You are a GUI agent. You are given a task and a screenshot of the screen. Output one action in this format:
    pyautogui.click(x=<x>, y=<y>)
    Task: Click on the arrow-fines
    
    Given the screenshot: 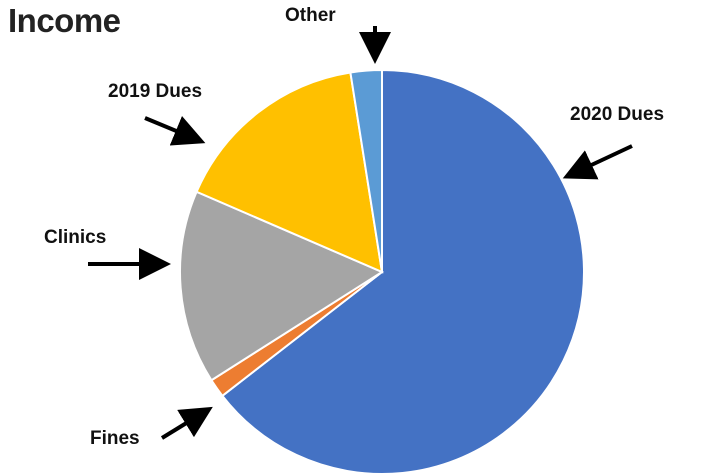 What is the action you would take?
    pyautogui.click(x=186, y=423)
    